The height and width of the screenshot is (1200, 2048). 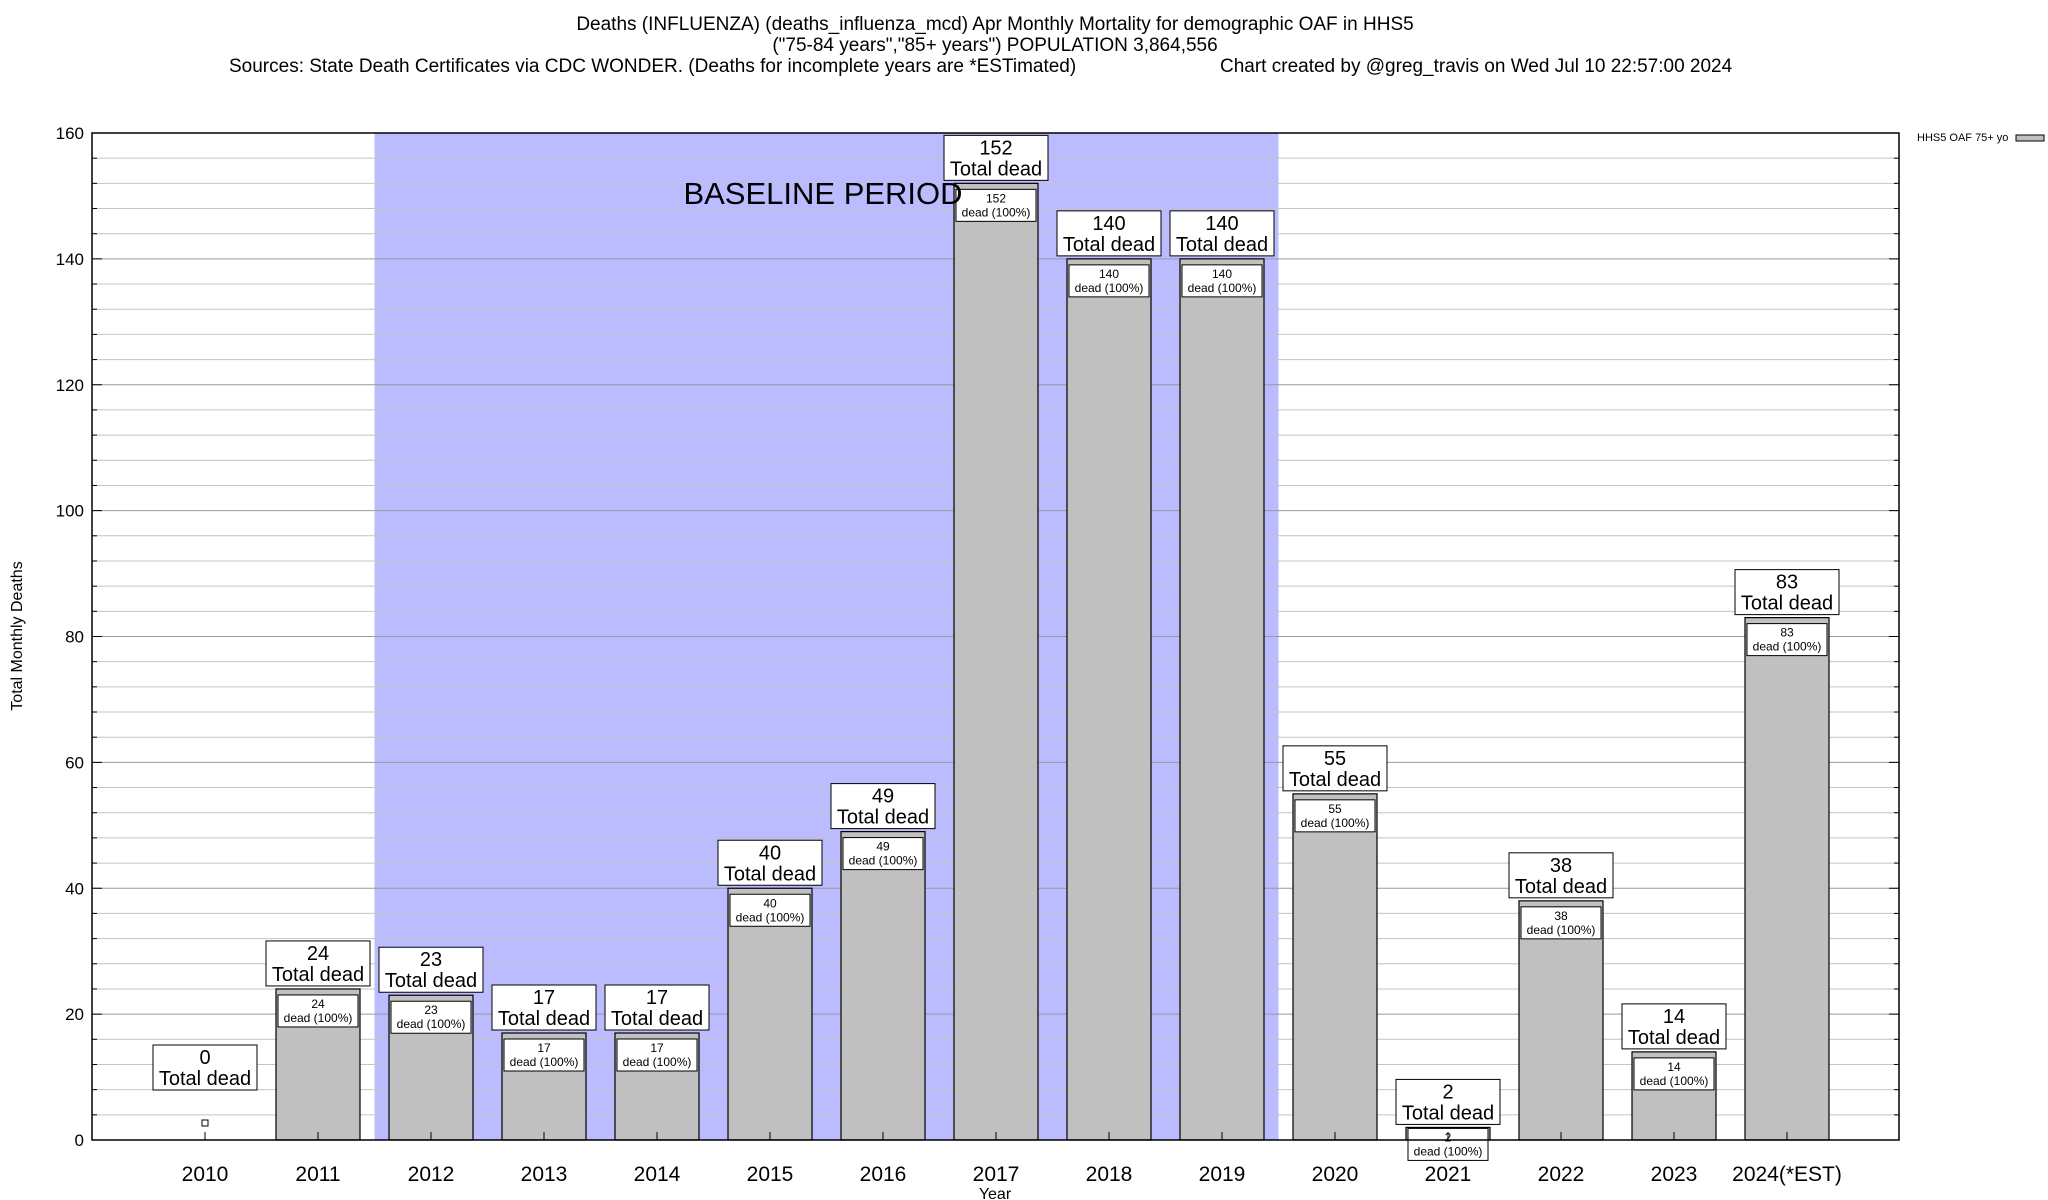 What do you see at coordinates (1561, 866) in the screenshot?
I see `total-value-label: 38` at bounding box center [1561, 866].